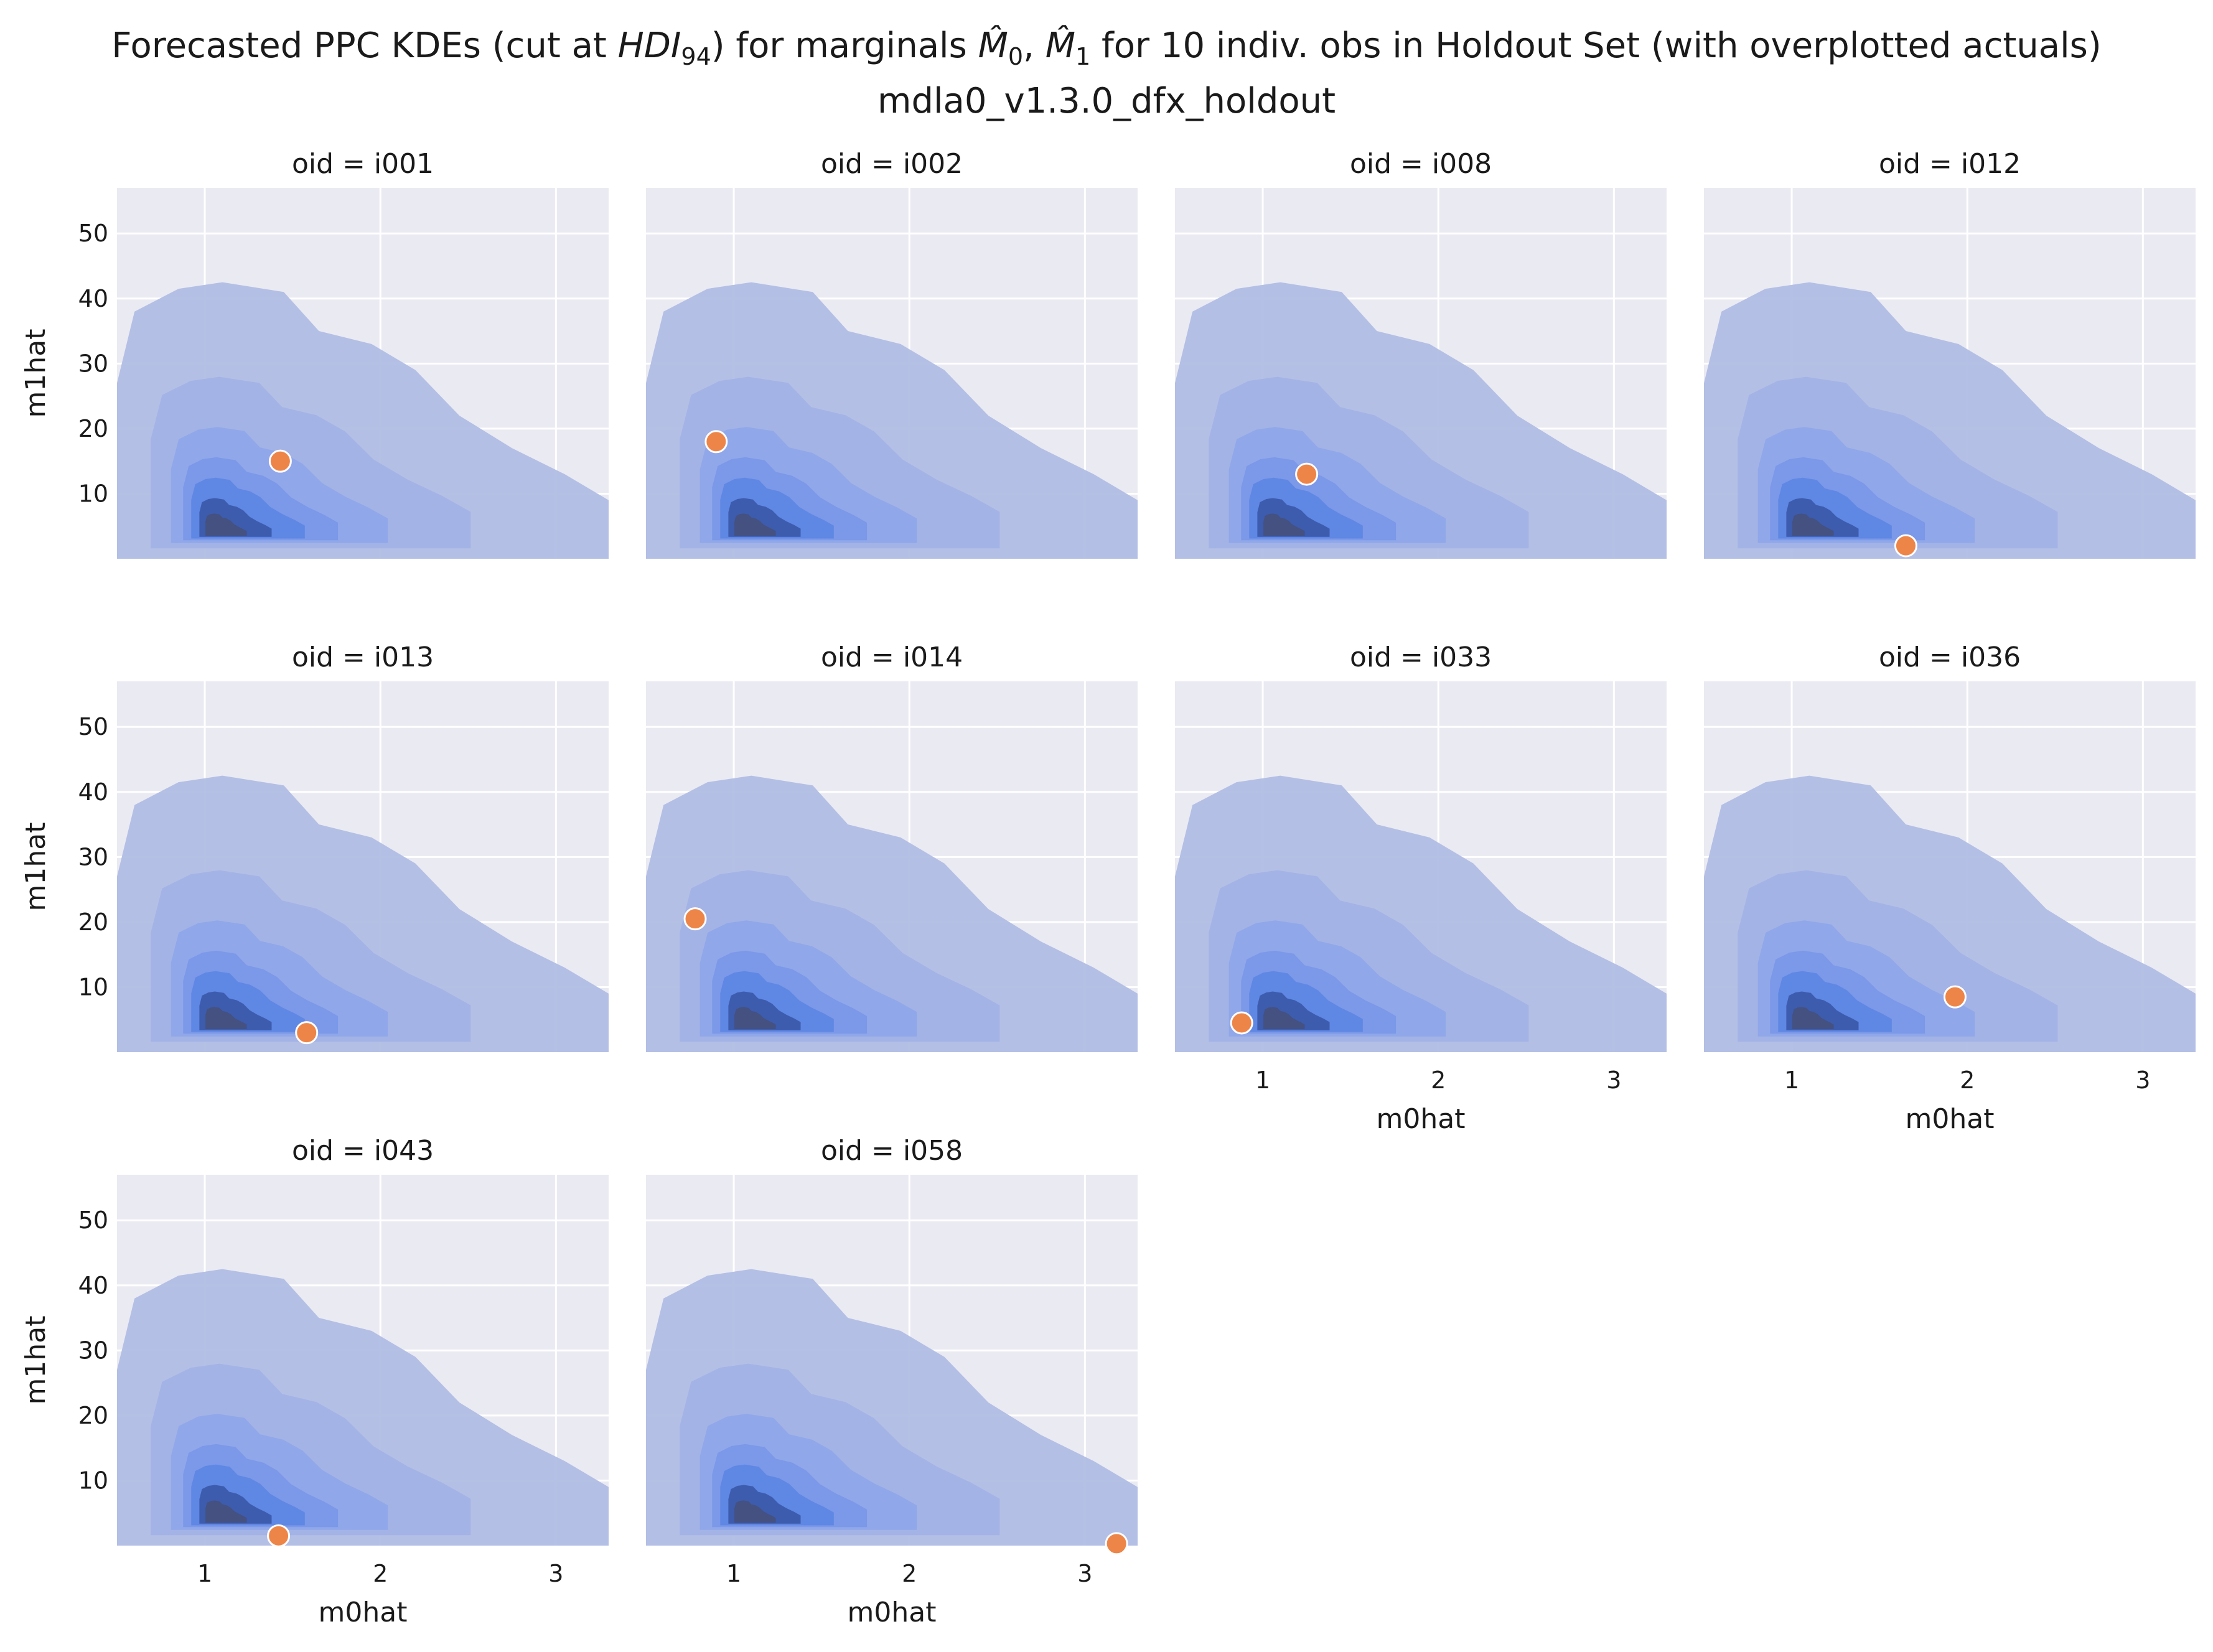 This screenshot has width=2213, height=1652. Describe the element at coordinates (892, 1151) in the screenshot. I see `facet-title: oid = i058` at that location.